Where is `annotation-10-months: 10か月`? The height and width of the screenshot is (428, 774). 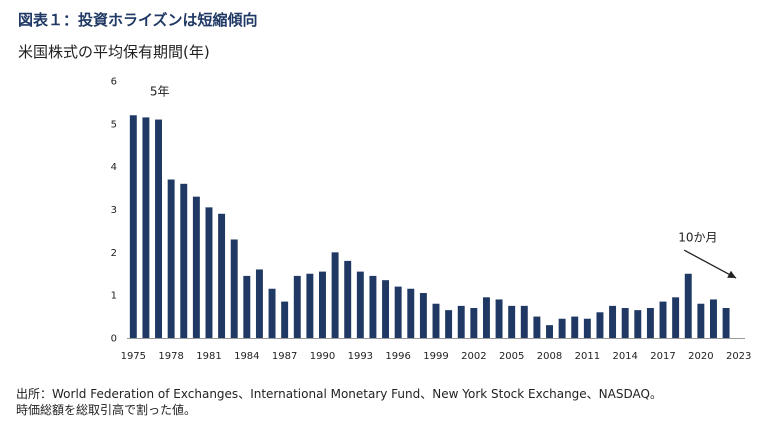
annotation-10-months: 10か月 is located at coordinates (697, 237).